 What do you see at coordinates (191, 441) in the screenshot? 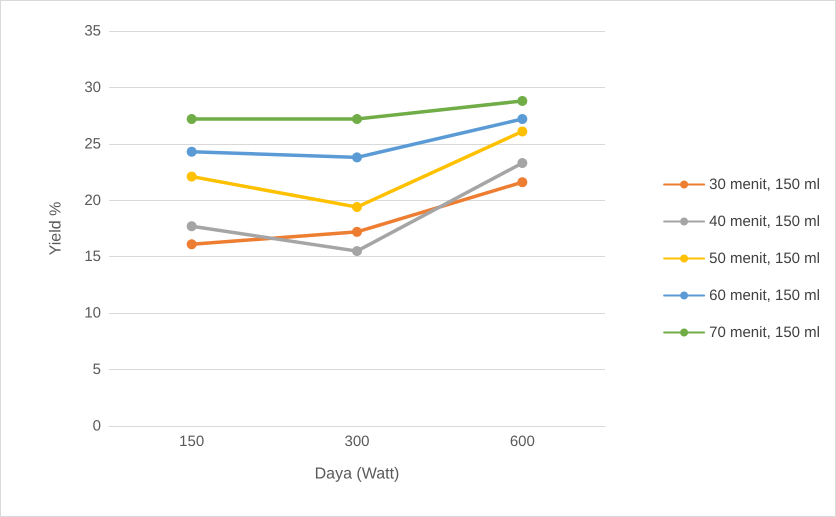
I see `x-tick-label: 150` at bounding box center [191, 441].